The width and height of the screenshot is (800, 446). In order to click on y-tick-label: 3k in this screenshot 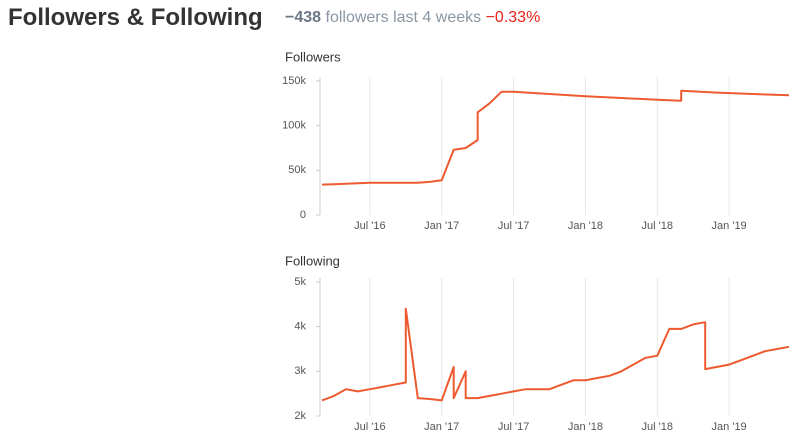, I will do `click(300, 371)`.